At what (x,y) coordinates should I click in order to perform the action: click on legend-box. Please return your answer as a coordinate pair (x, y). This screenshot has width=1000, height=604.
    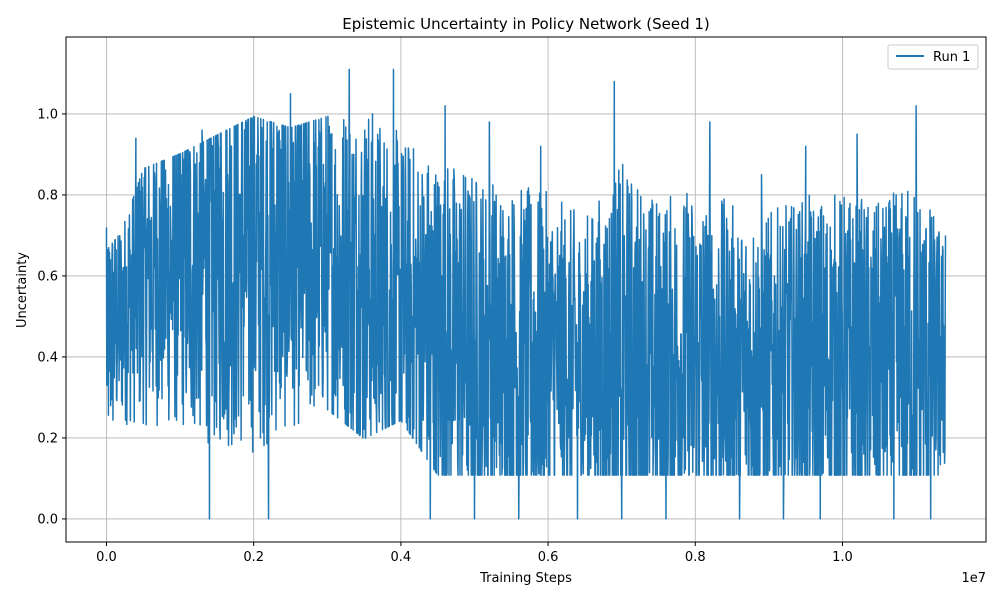
    Looking at the image, I should click on (933, 57).